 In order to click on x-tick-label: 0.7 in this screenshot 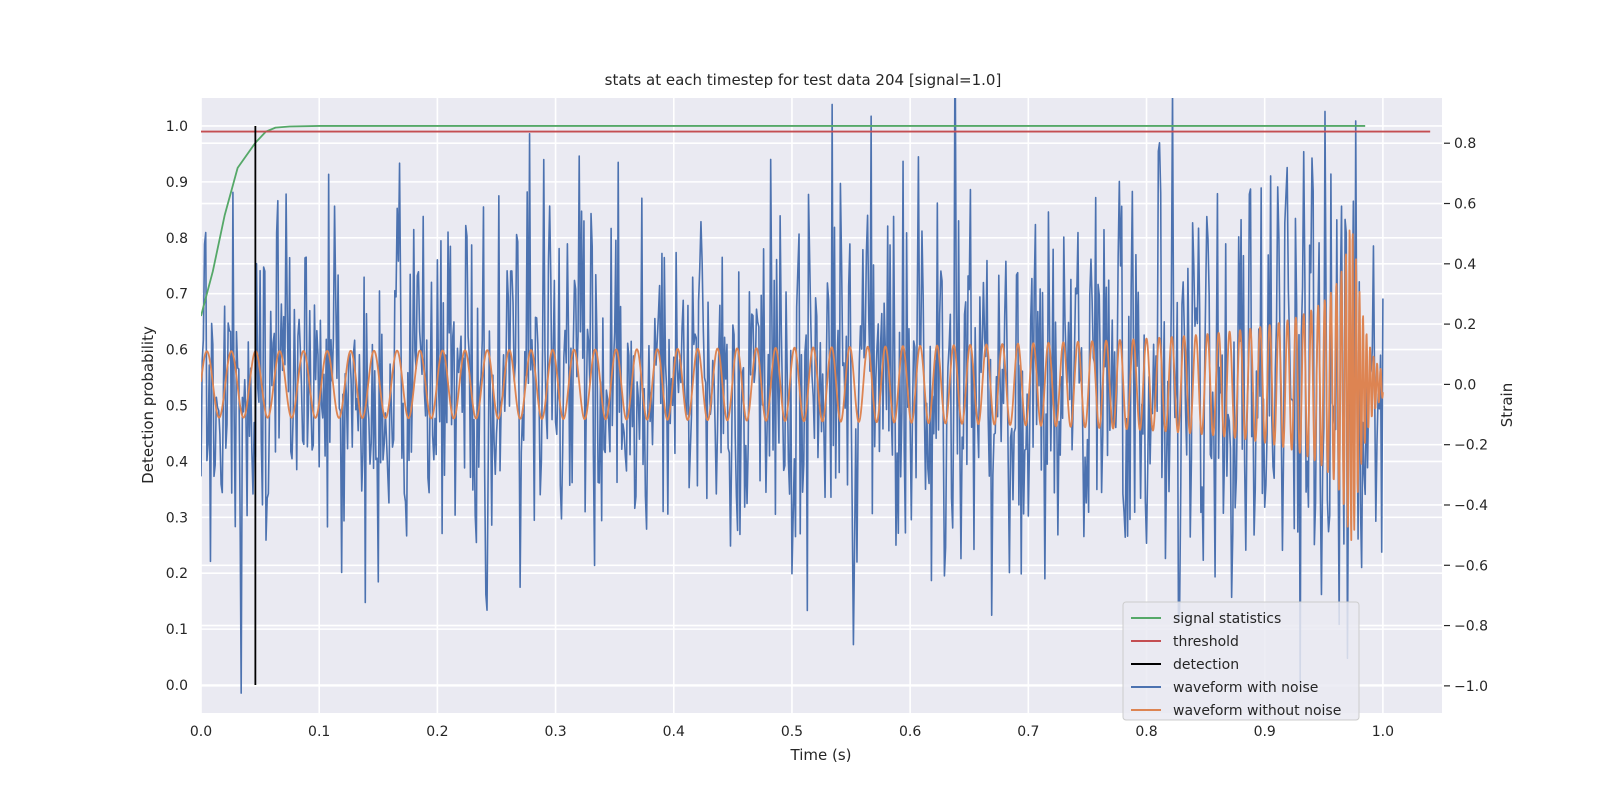, I will do `click(1028, 732)`.